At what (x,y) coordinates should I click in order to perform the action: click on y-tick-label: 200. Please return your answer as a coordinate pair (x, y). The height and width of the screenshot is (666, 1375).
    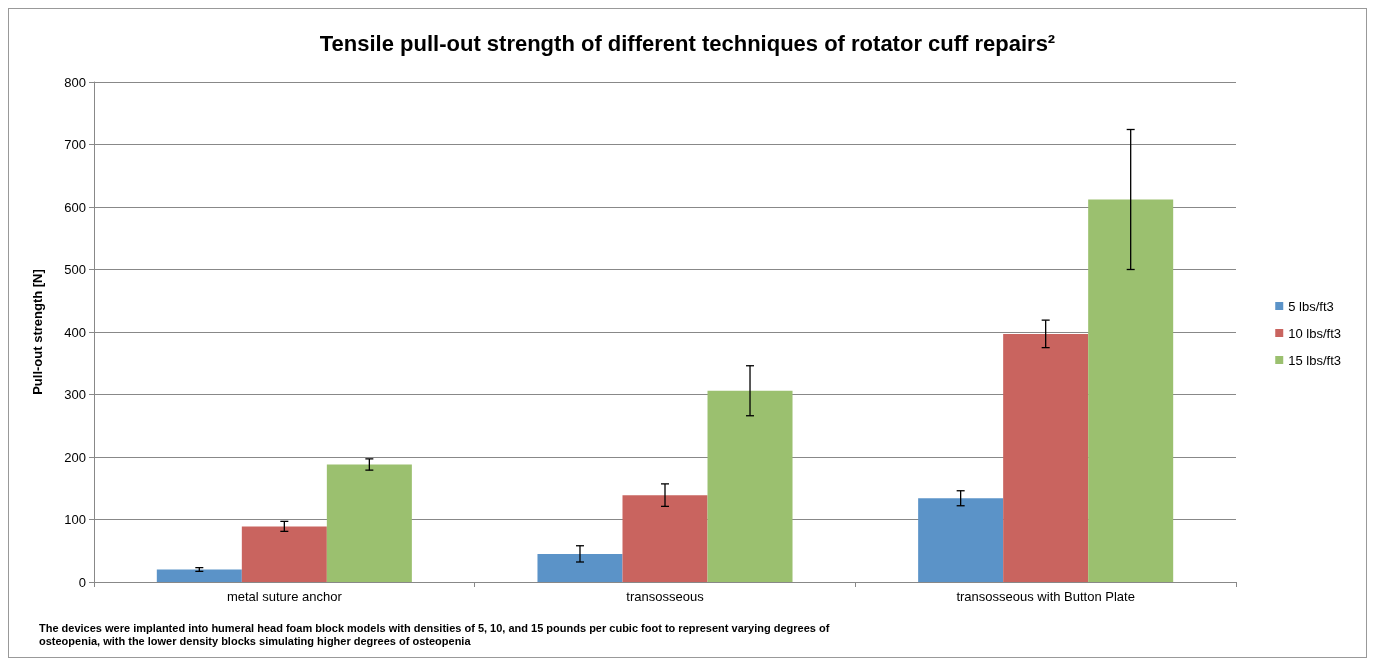
    Looking at the image, I should click on (75, 457).